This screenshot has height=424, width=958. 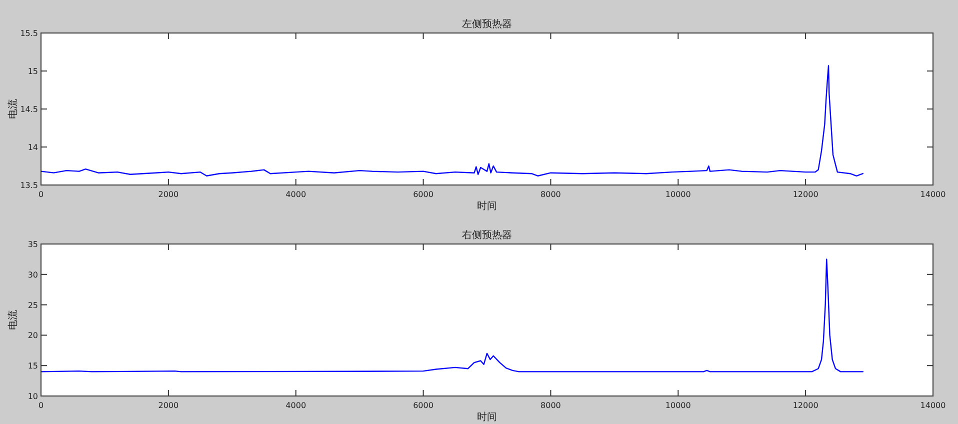 What do you see at coordinates (29, 185) in the screenshot?
I see `y-tick-label: 13.5` at bounding box center [29, 185].